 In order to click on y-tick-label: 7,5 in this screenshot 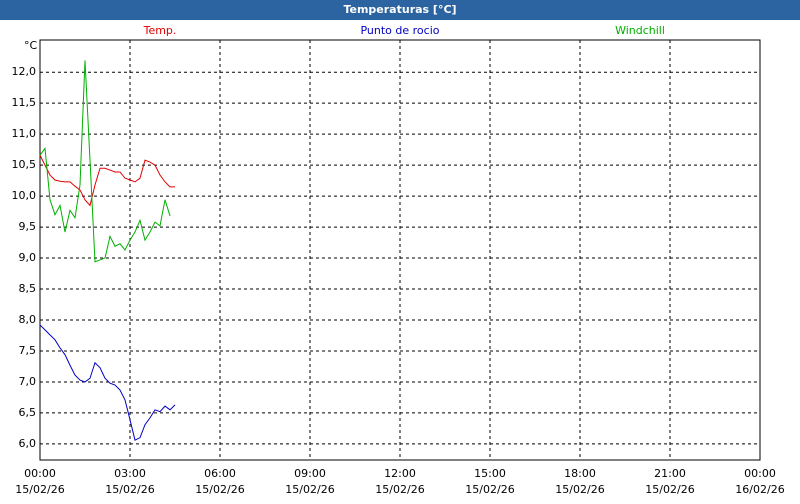, I will do `click(28, 350)`.